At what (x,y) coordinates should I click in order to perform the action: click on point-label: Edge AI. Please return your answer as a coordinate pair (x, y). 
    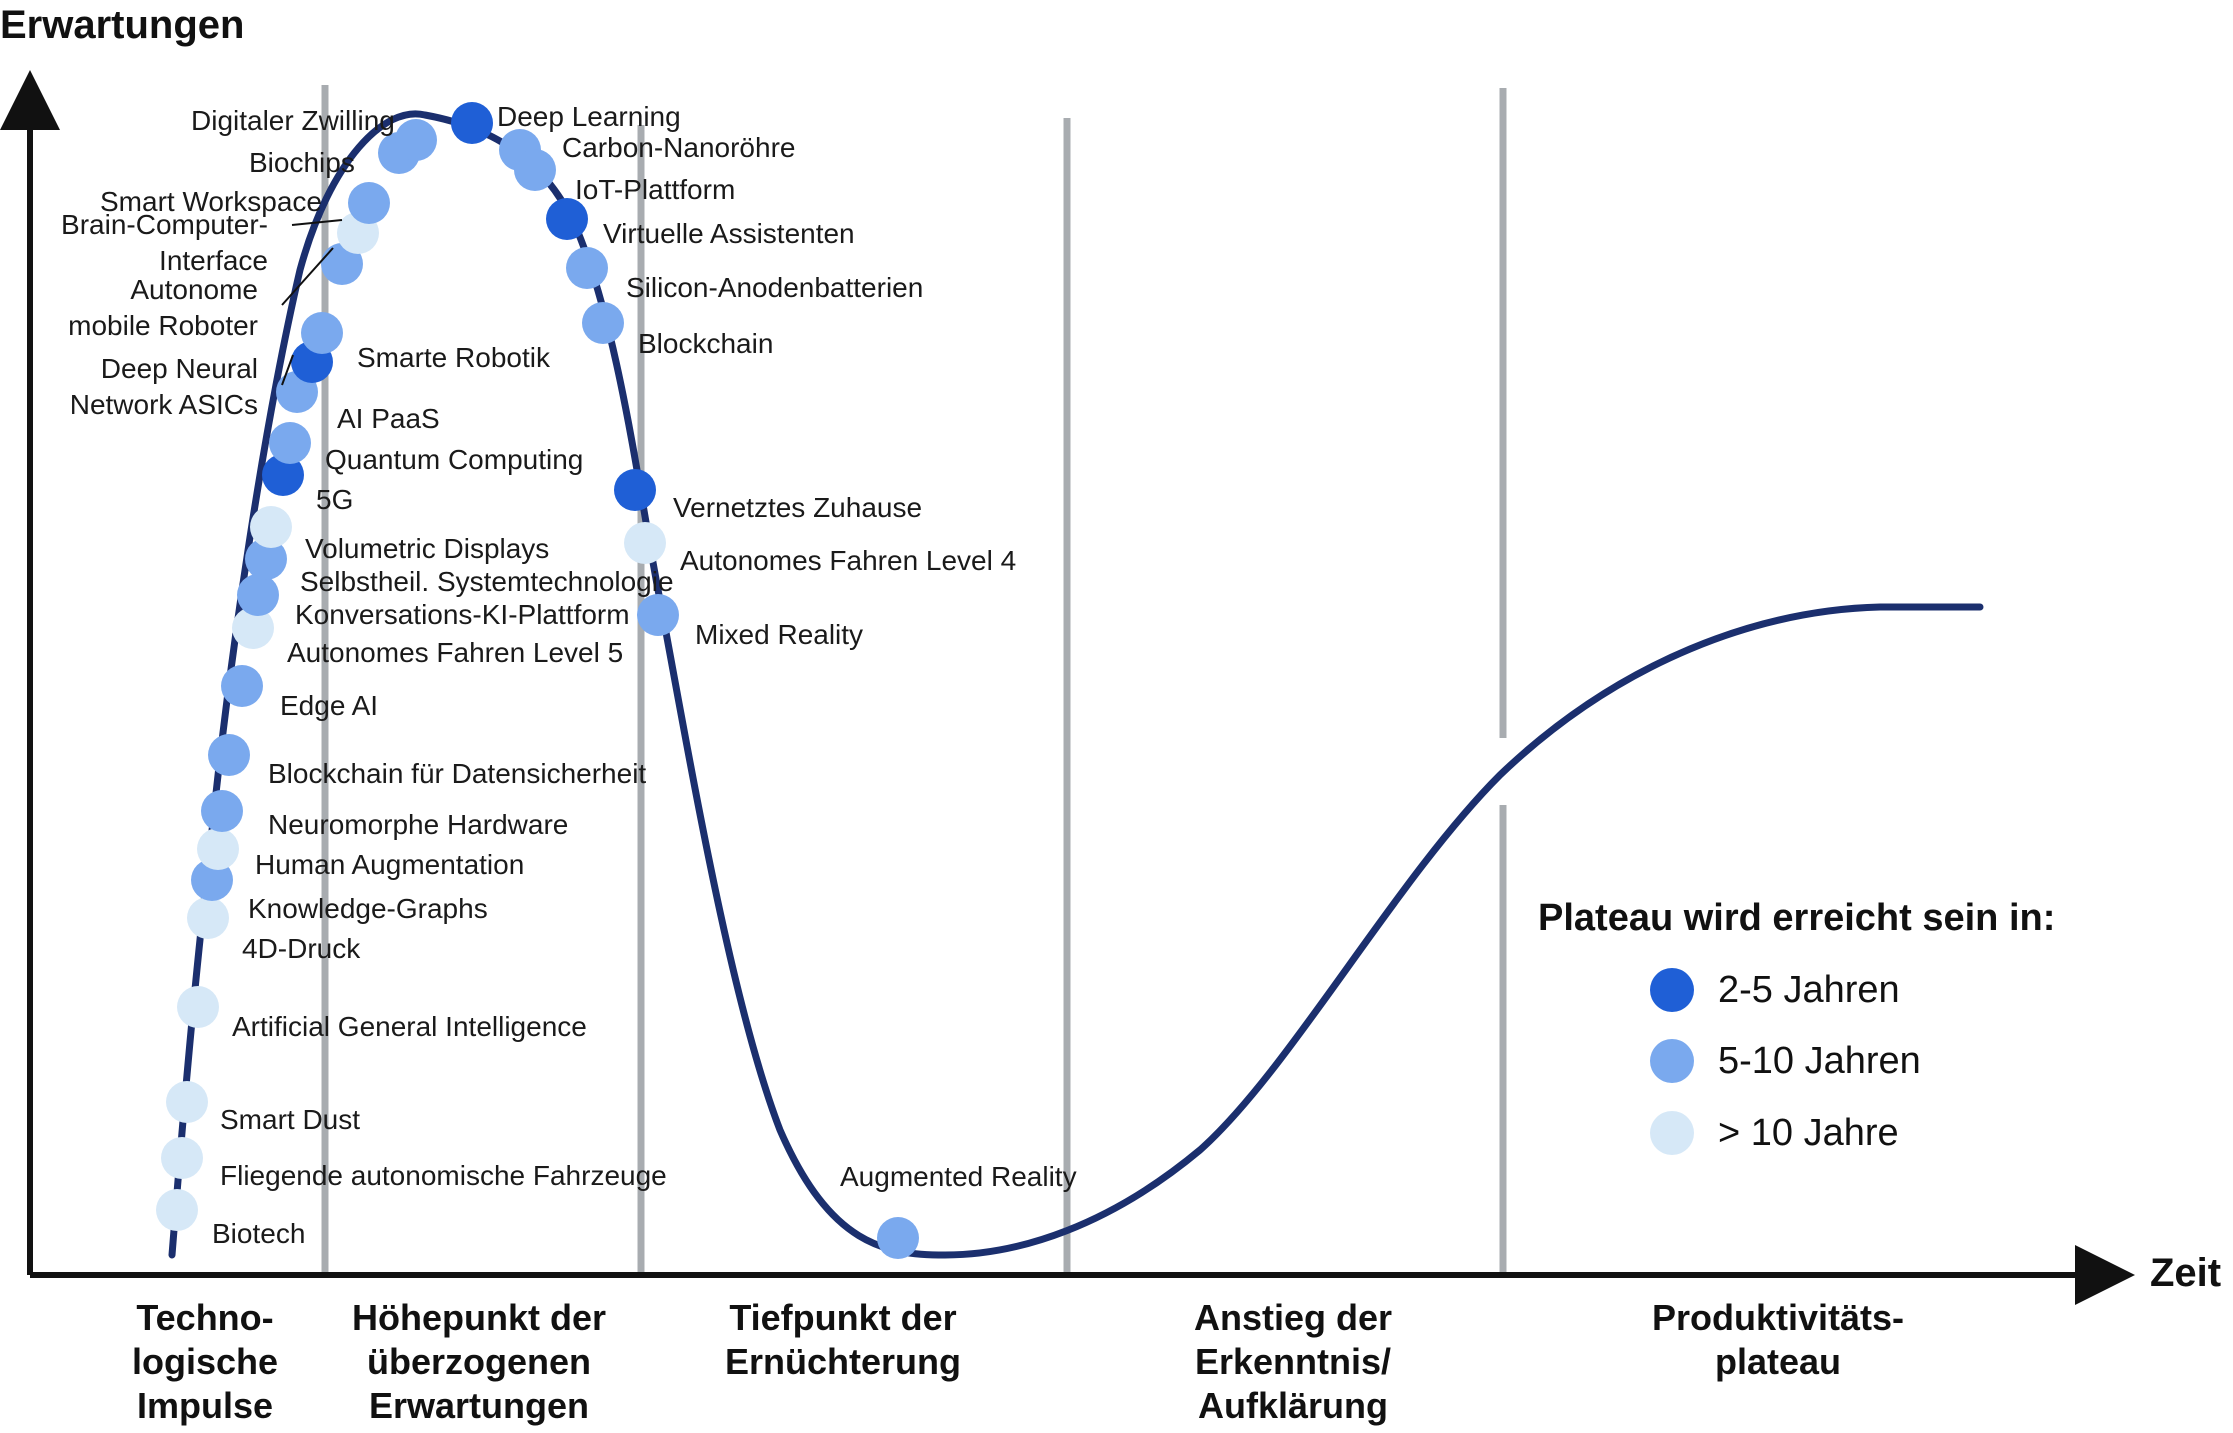
    Looking at the image, I should click on (329, 705).